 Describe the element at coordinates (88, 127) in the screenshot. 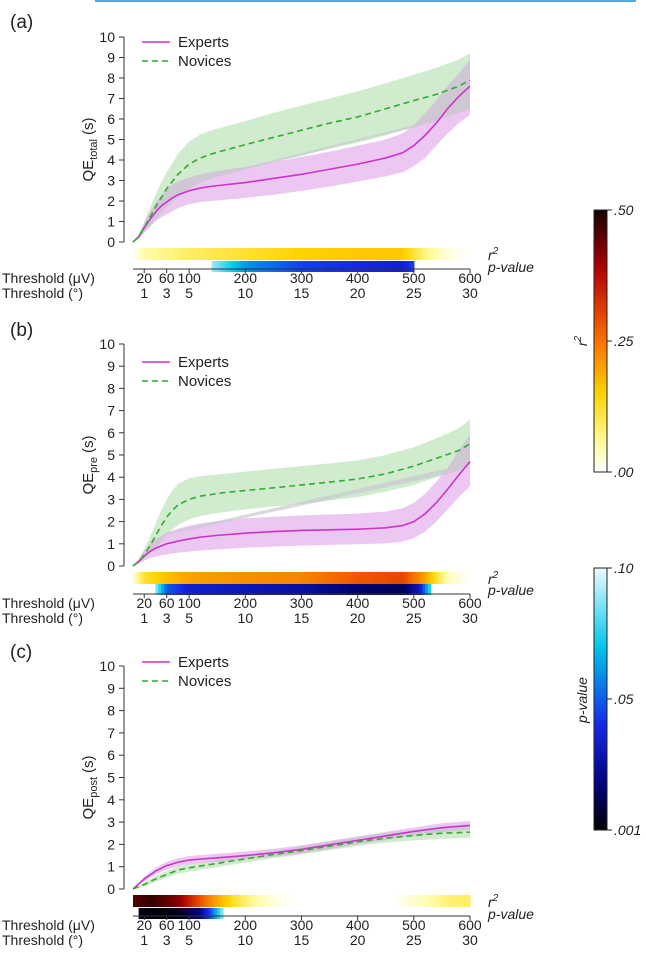

I see `y-axis-label-unit: (s)` at that location.